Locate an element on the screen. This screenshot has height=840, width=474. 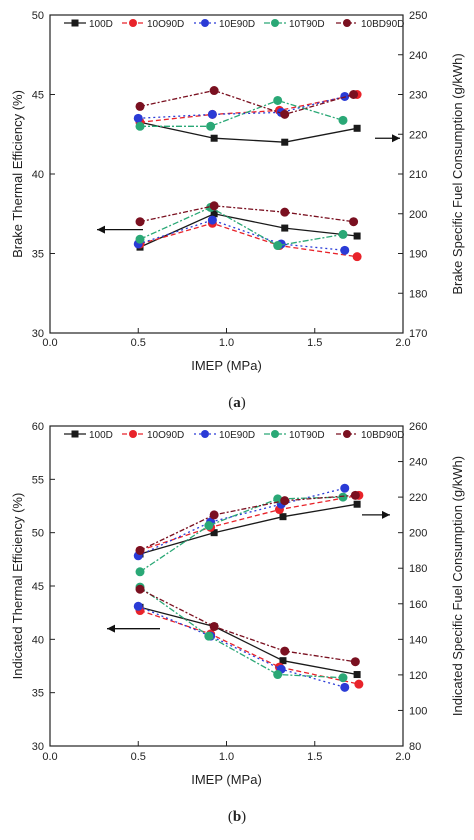
chart-a-ytick-left-label: 50 is located at coordinates (38, 16).